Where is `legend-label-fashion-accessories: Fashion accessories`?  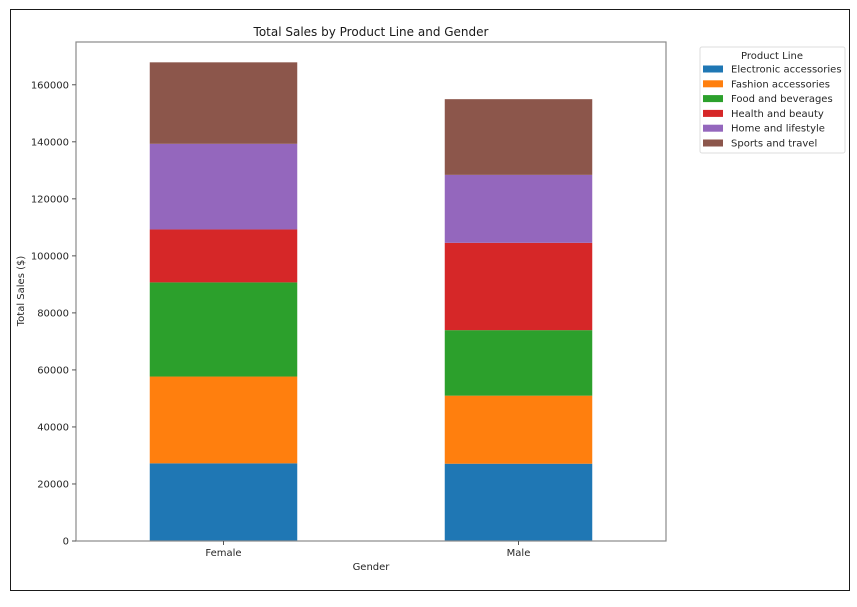
legend-label-fashion-accessories: Fashion accessories is located at coordinates (780, 84).